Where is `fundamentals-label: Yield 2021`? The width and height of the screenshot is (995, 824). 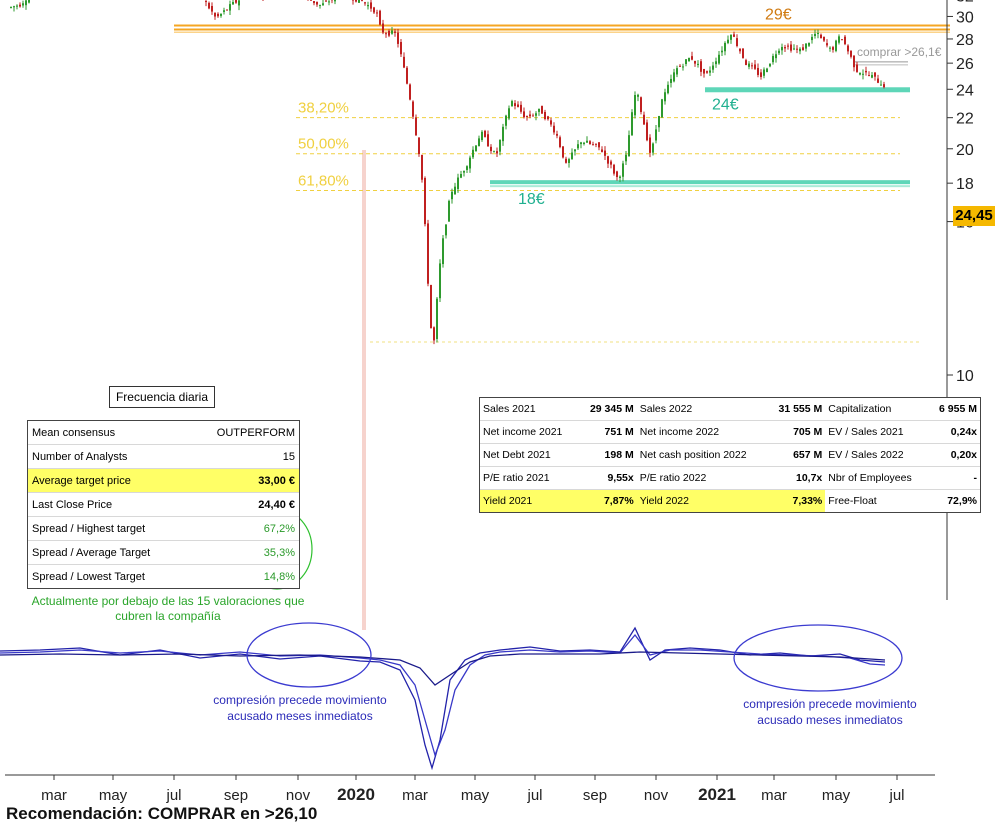
fundamentals-label: Yield 2021 is located at coordinates (529, 501).